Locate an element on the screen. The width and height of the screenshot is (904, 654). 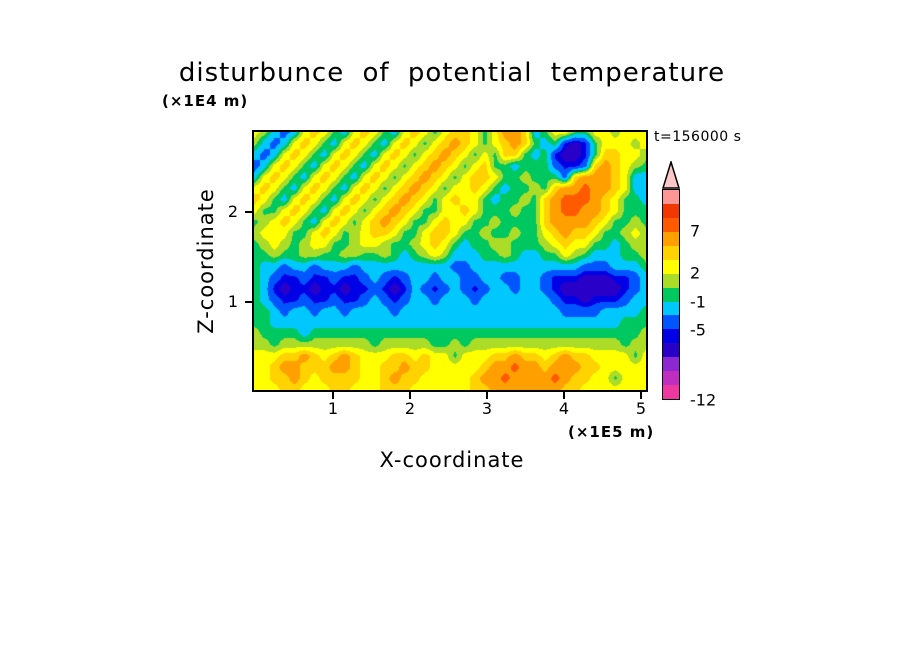
chart-title: disturbunce of potential temperature is located at coordinates (452, 73).